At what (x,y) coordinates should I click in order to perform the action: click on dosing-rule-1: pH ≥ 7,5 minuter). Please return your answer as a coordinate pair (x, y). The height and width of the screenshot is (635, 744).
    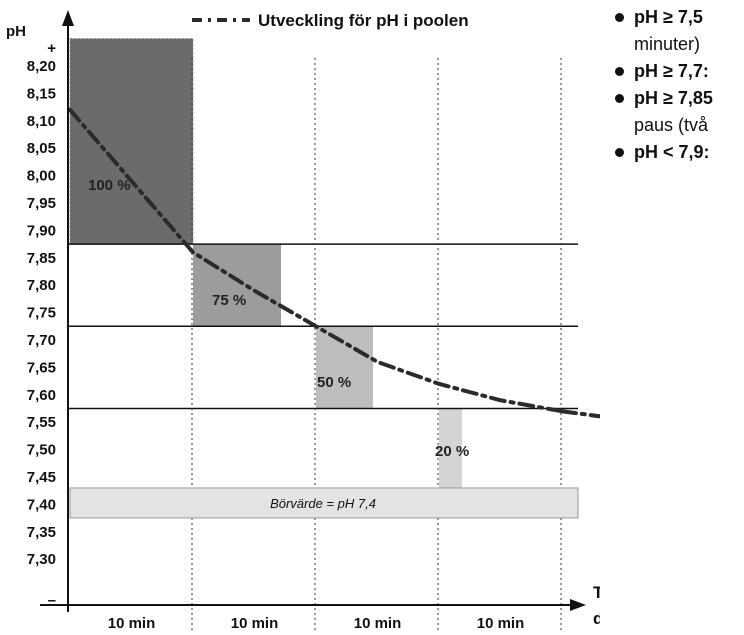
    Looking at the image, I should click on (678, 31).